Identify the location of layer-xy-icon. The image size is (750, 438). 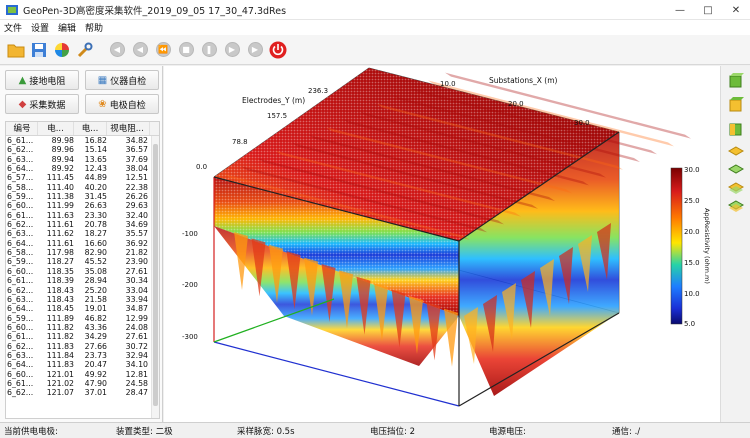
(736, 152).